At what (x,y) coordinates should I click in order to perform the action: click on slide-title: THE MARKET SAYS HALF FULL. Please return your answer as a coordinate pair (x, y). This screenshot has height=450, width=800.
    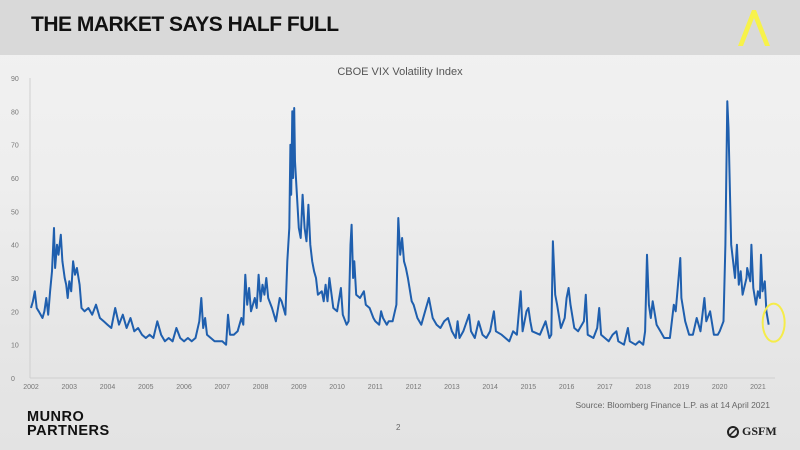
    Looking at the image, I should click on (185, 24).